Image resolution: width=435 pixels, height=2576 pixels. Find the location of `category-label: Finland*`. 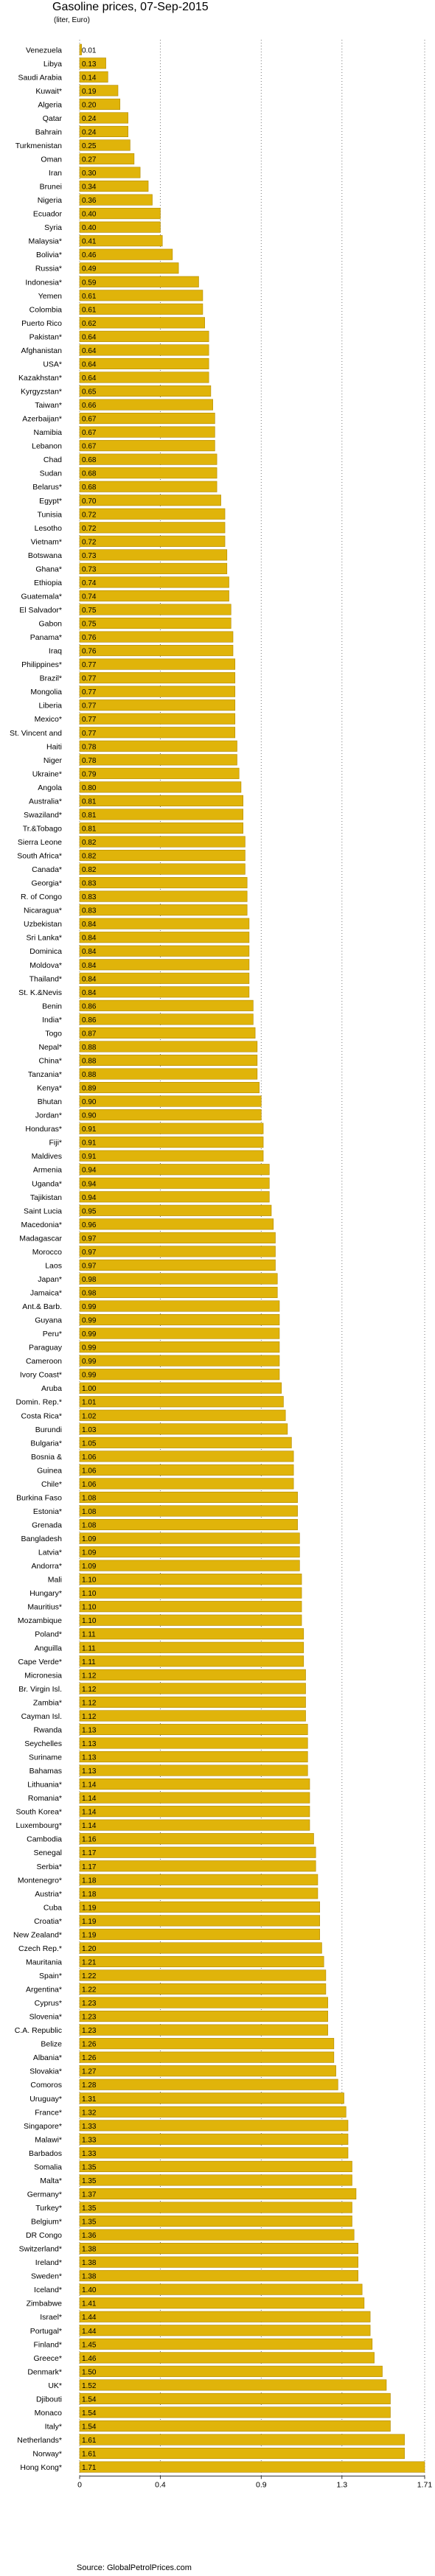

category-label: Finland* is located at coordinates (47, 2344).